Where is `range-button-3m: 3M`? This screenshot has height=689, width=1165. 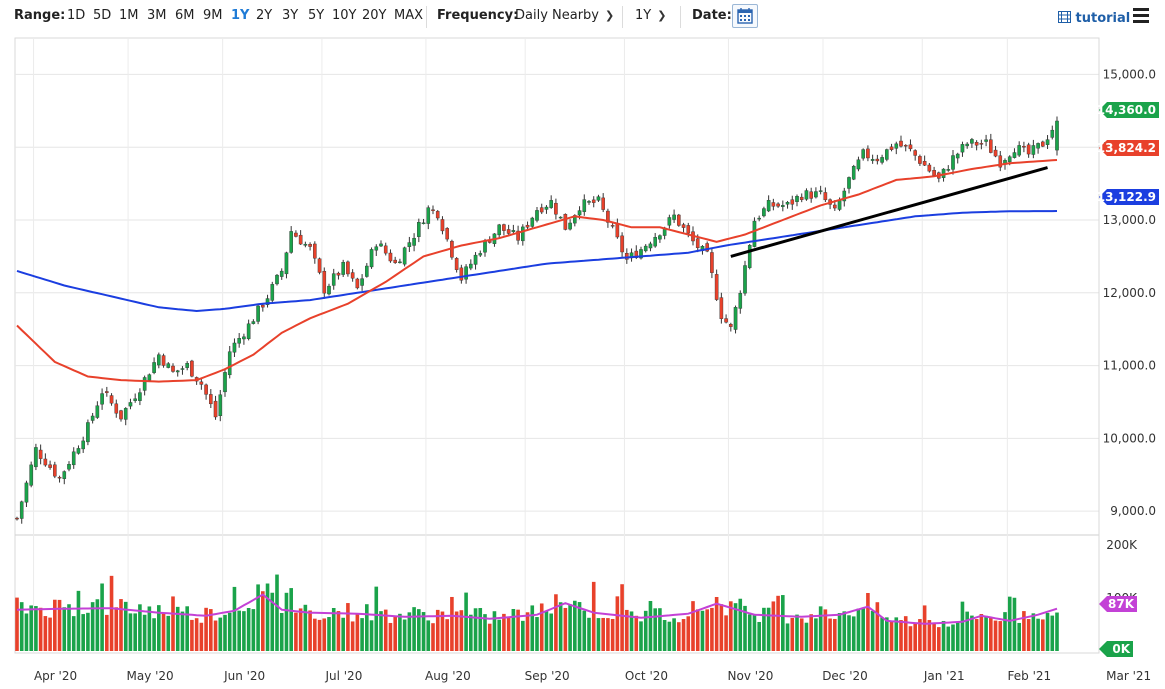 range-button-3m: 3M is located at coordinates (157, 15).